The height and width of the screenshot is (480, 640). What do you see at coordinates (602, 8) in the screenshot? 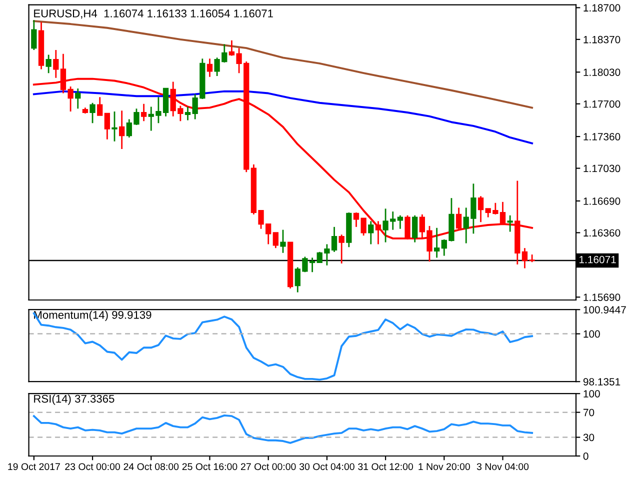
I see `y-tick-label: 1.18700` at bounding box center [602, 8].